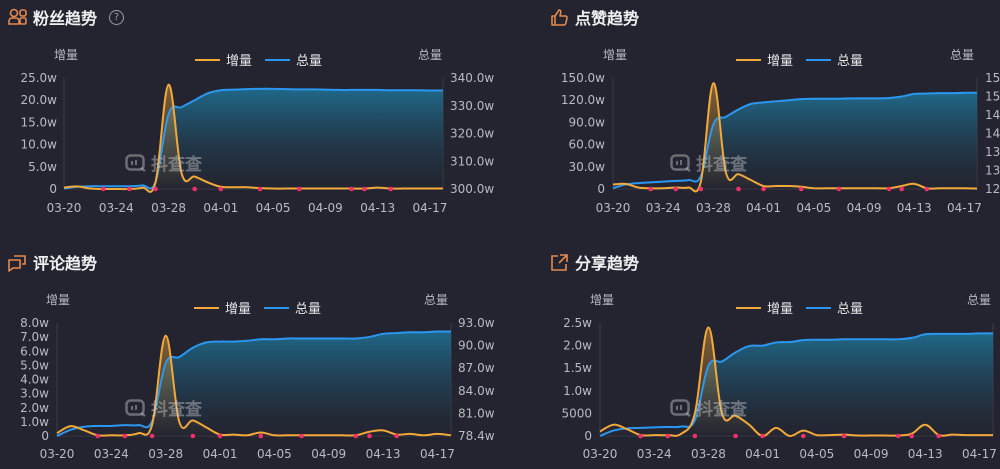 The width and height of the screenshot is (1000, 469). I want to click on right-tick-label: 14, so click(992, 115).